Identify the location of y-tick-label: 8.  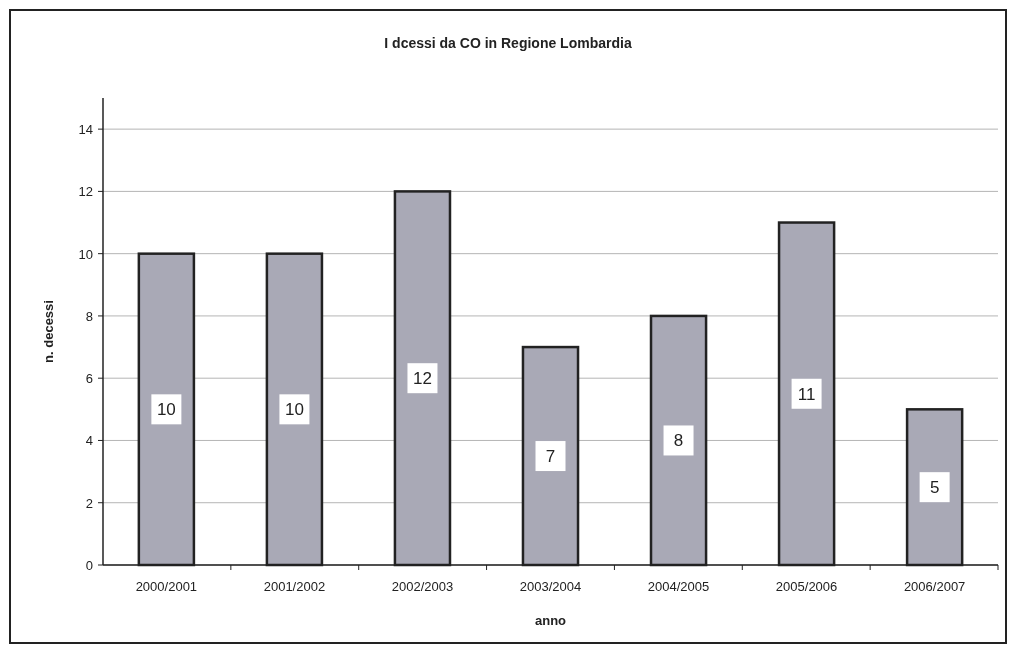
(89, 316).